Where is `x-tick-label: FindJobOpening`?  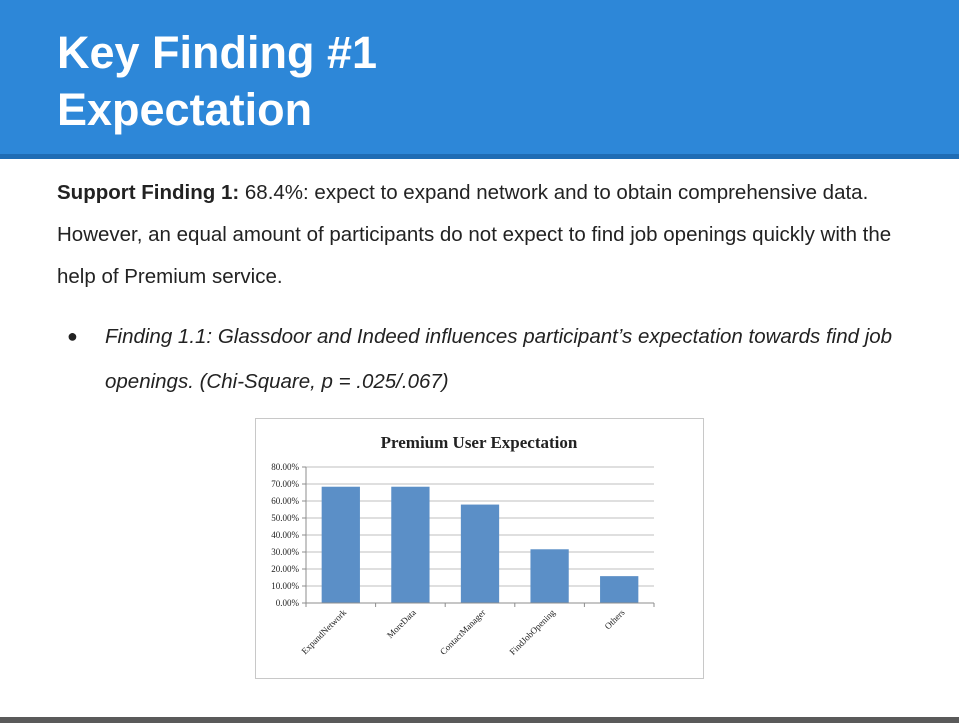 x-tick-label: FindJobOpening is located at coordinates (533, 632).